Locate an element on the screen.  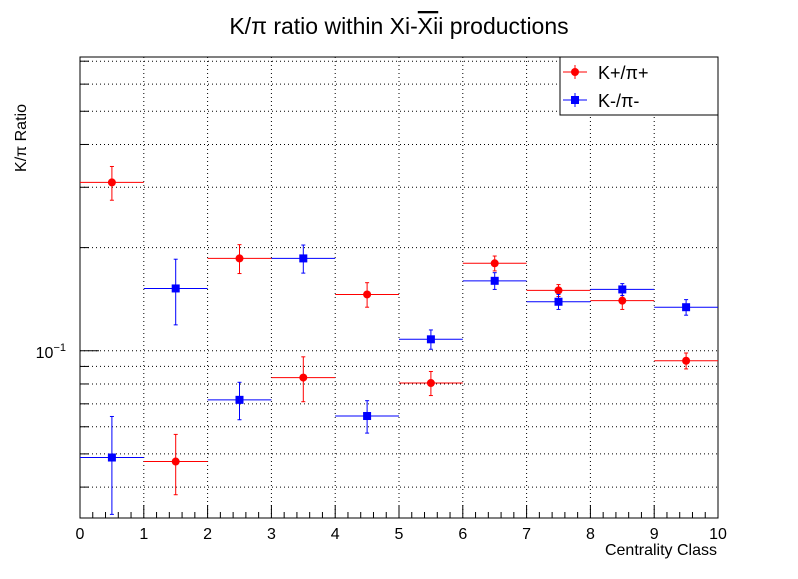
x-tick-label: 6 is located at coordinates (462, 534).